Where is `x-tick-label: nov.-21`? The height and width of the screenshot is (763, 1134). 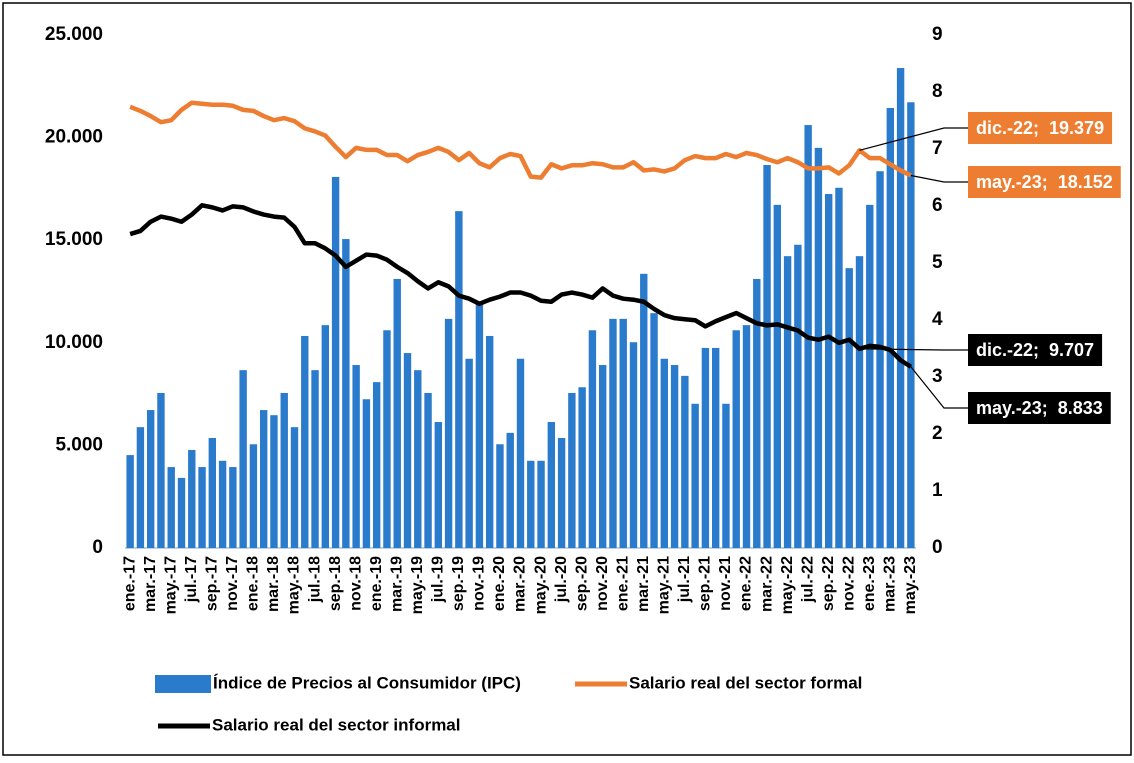 x-tick-label: nov.-21 is located at coordinates (725, 583).